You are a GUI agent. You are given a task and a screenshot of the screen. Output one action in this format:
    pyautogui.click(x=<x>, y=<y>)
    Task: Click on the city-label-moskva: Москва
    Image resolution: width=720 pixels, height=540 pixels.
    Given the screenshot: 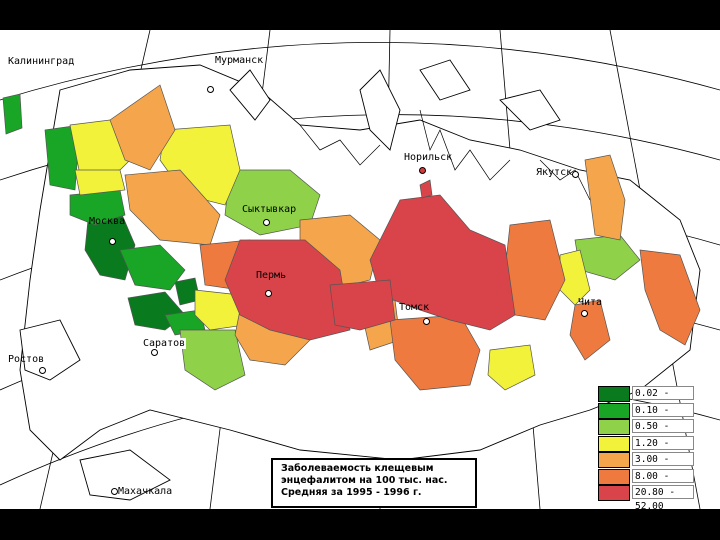 What is the action you would take?
    pyautogui.click(x=107, y=221)
    